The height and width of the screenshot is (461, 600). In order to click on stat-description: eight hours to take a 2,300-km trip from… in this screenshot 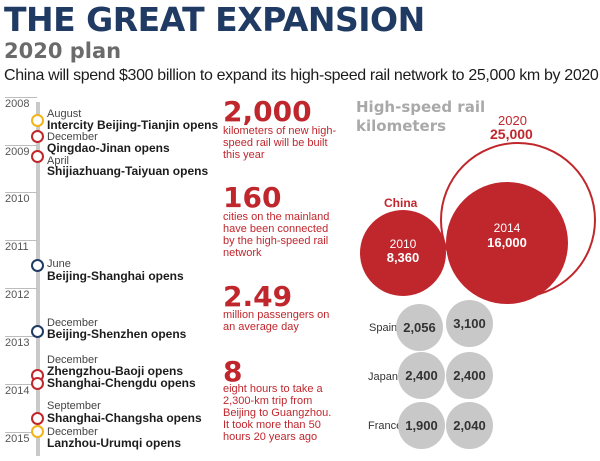, I will do `click(277, 413)`.